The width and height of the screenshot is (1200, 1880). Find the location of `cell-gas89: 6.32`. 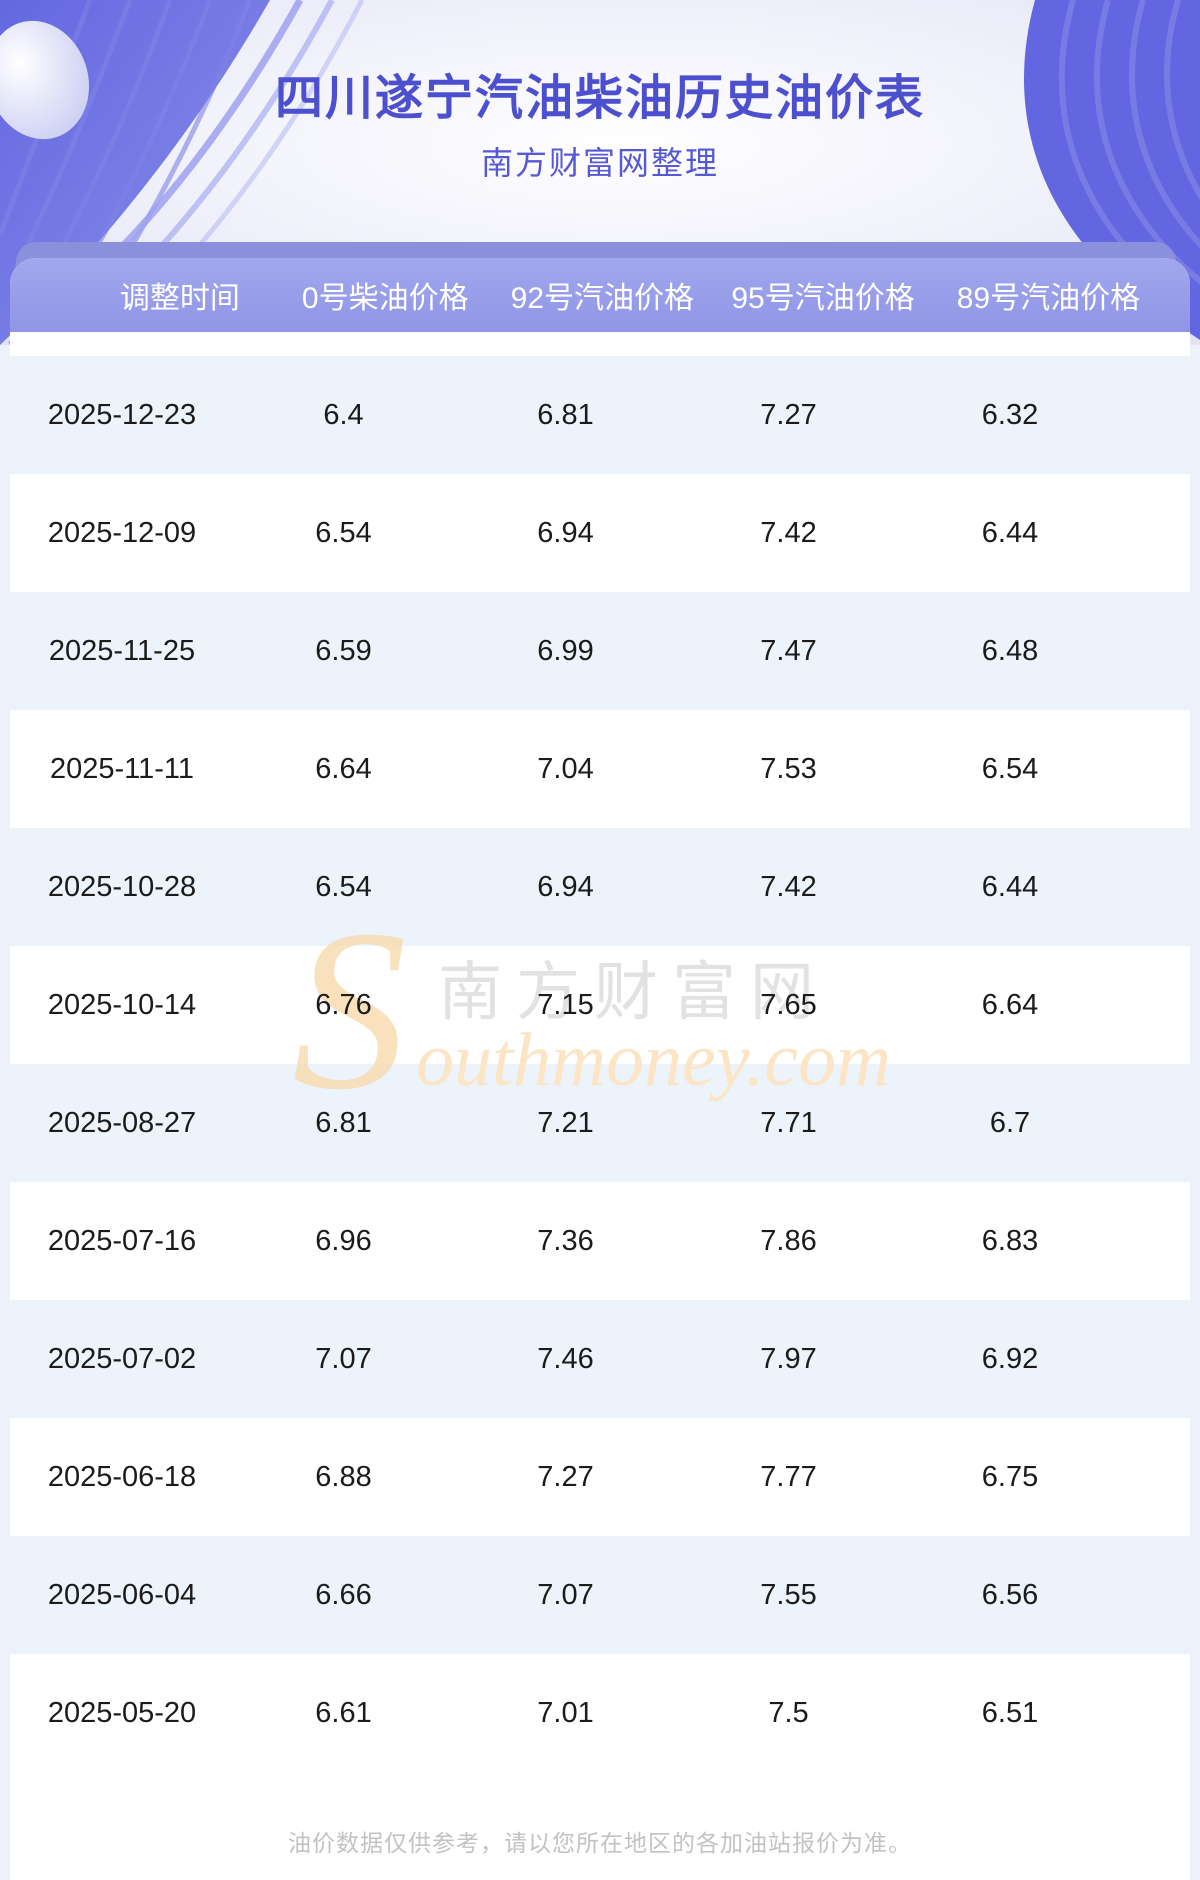

cell-gas89: 6.32 is located at coordinates (1010, 414).